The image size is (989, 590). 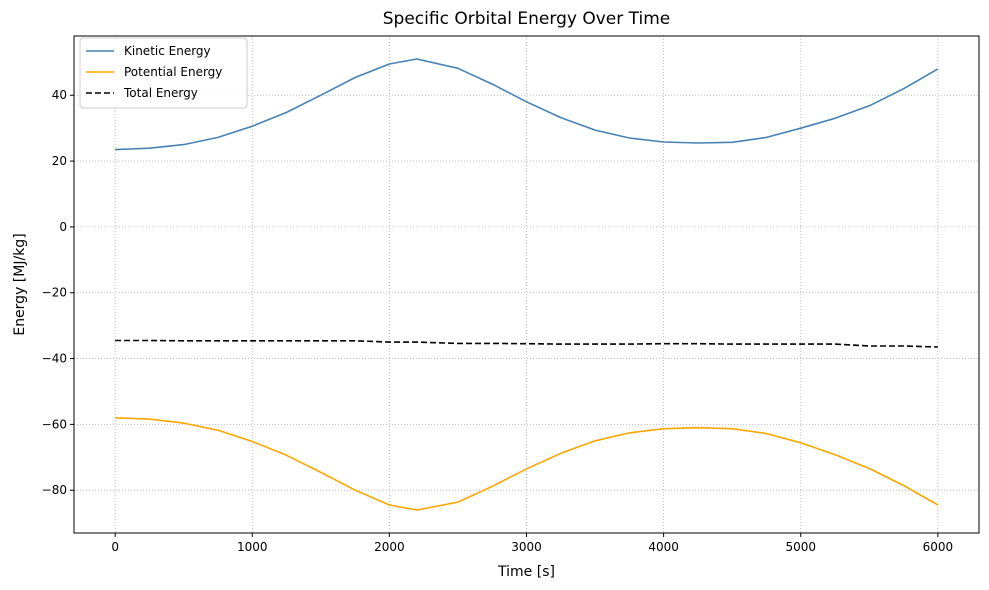 What do you see at coordinates (63, 227) in the screenshot?
I see `y-tick-label: 0` at bounding box center [63, 227].